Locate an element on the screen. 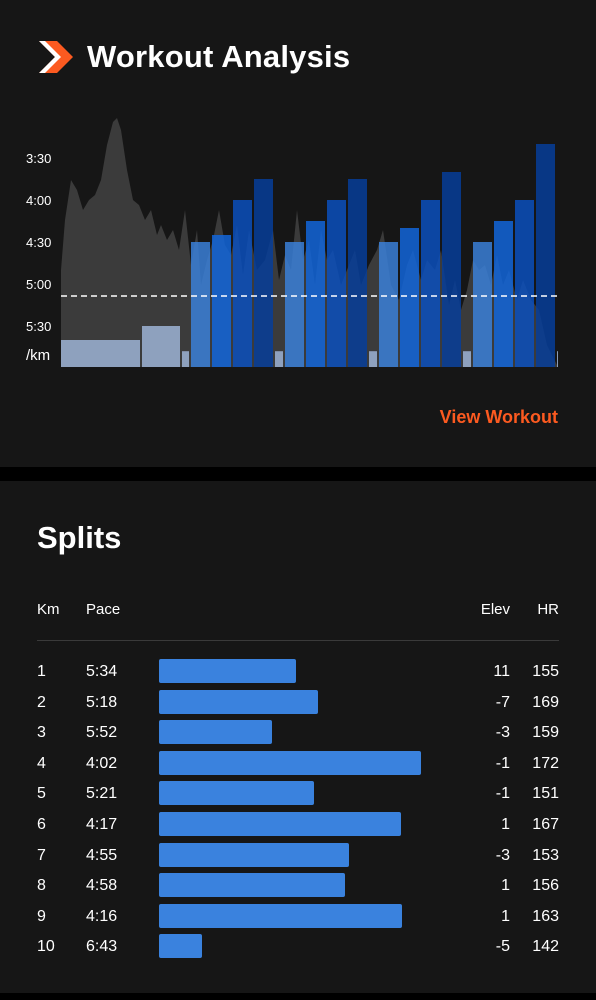 Image resolution: width=596 pixels, height=1000 pixels. split-row: 1 5:34 11 155 is located at coordinates (298, 672).